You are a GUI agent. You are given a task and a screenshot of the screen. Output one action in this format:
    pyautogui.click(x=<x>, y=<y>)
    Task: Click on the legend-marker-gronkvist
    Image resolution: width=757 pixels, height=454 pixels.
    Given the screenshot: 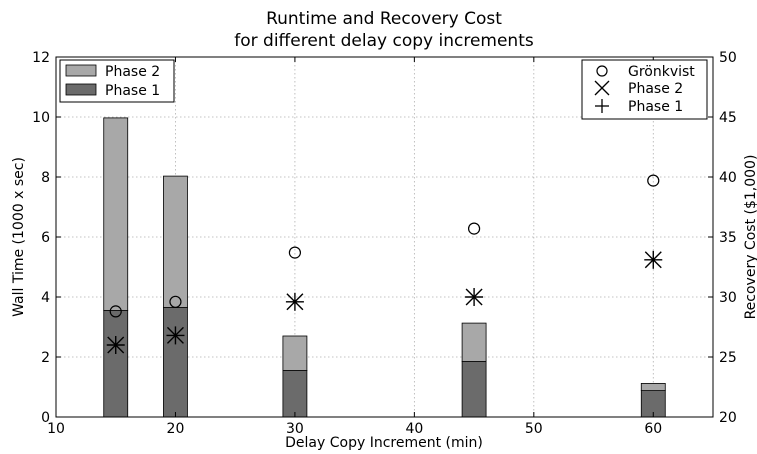 What is the action you would take?
    pyautogui.click(x=602, y=71)
    